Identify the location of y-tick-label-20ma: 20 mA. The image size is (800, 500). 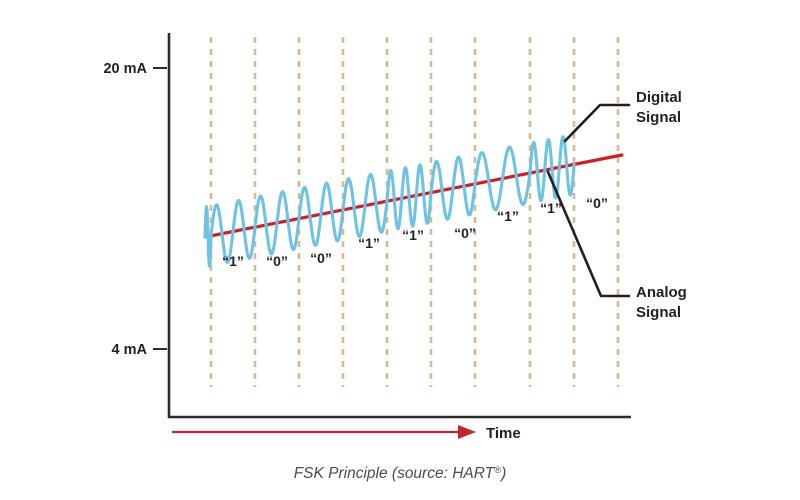
(125, 69).